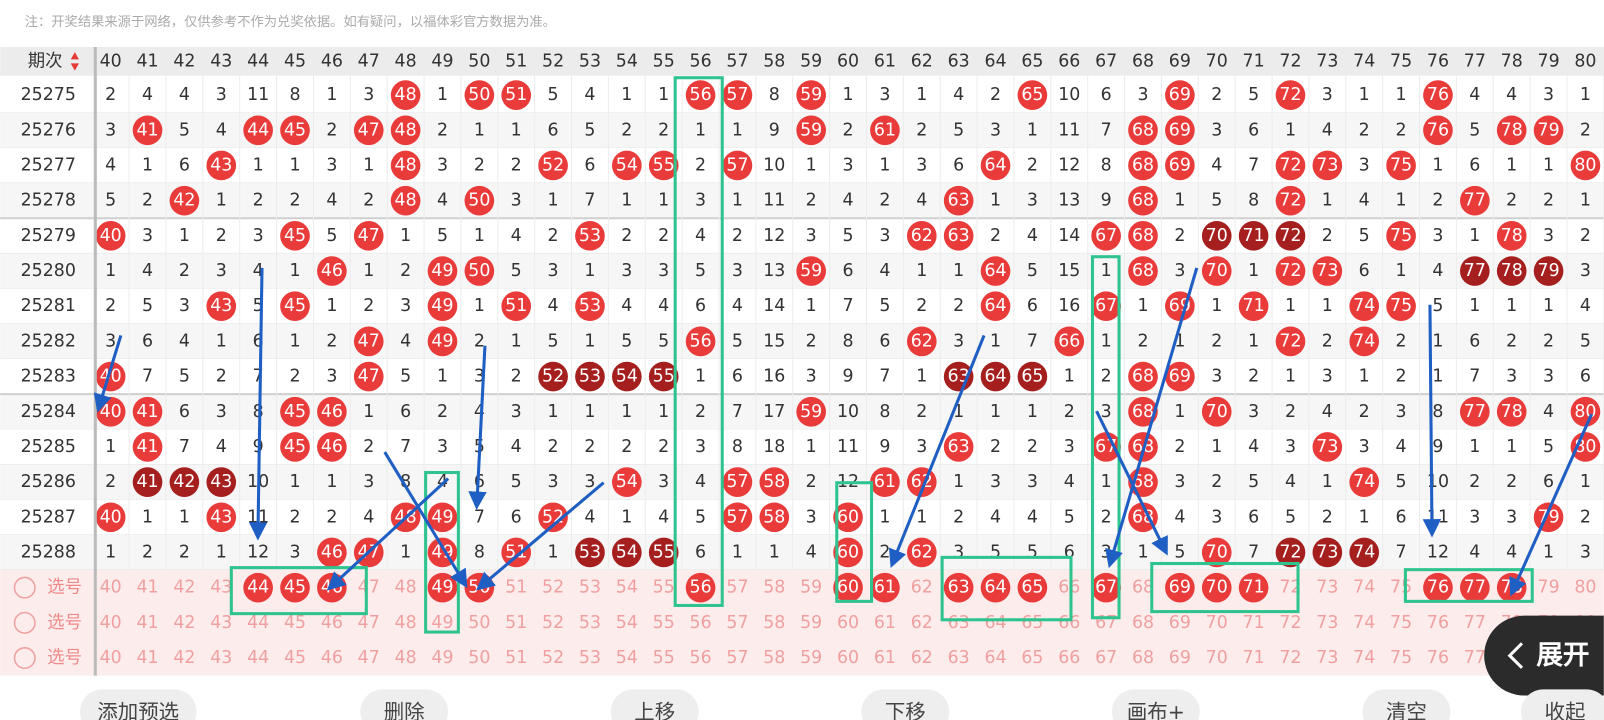  What do you see at coordinates (516, 658) in the screenshot?
I see `picker-number: 51` at bounding box center [516, 658].